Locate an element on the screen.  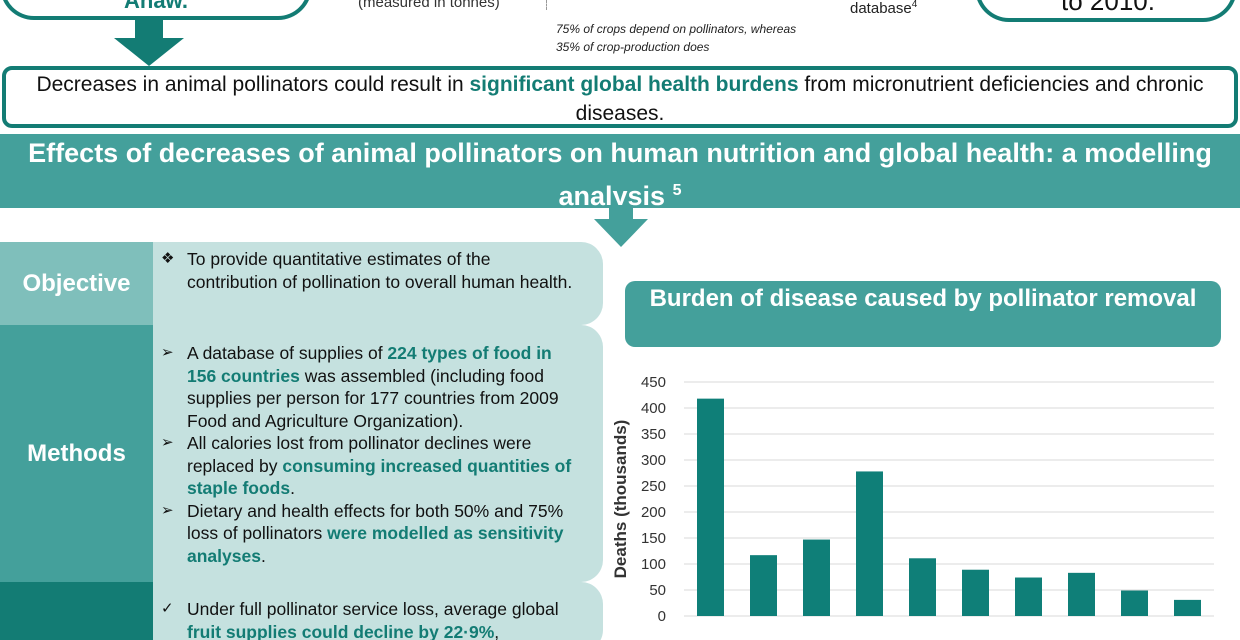
top-right-pill-text: to 2010. is located at coordinates (1108, 8).